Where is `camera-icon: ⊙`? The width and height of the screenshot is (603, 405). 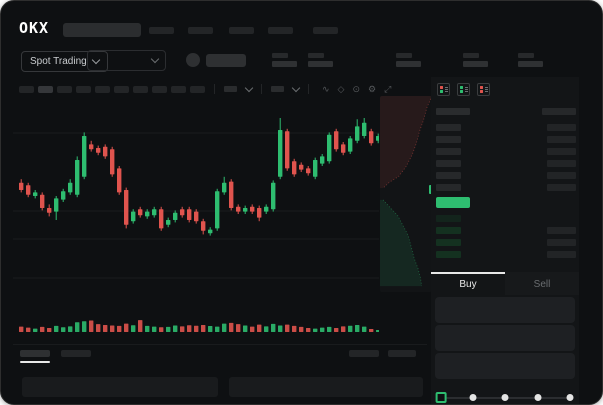 camera-icon: ⊙ is located at coordinates (356, 88).